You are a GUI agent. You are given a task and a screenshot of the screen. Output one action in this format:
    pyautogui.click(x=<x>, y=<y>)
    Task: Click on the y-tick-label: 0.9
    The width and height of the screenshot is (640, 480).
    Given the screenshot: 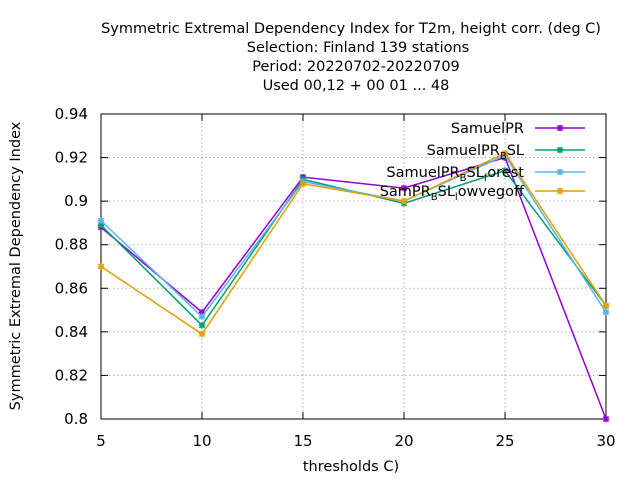 What is the action you would take?
    pyautogui.click(x=76, y=201)
    